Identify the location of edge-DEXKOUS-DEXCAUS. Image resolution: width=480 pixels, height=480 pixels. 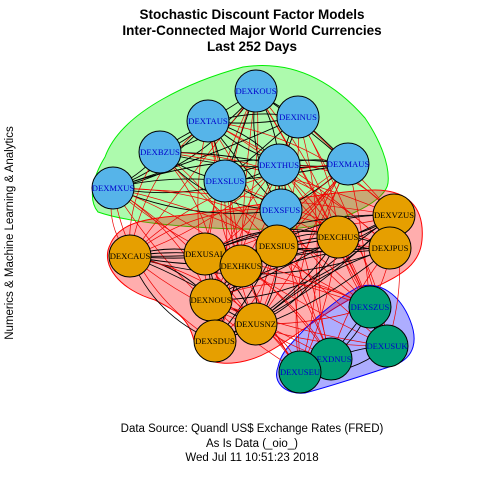
(193, 173).